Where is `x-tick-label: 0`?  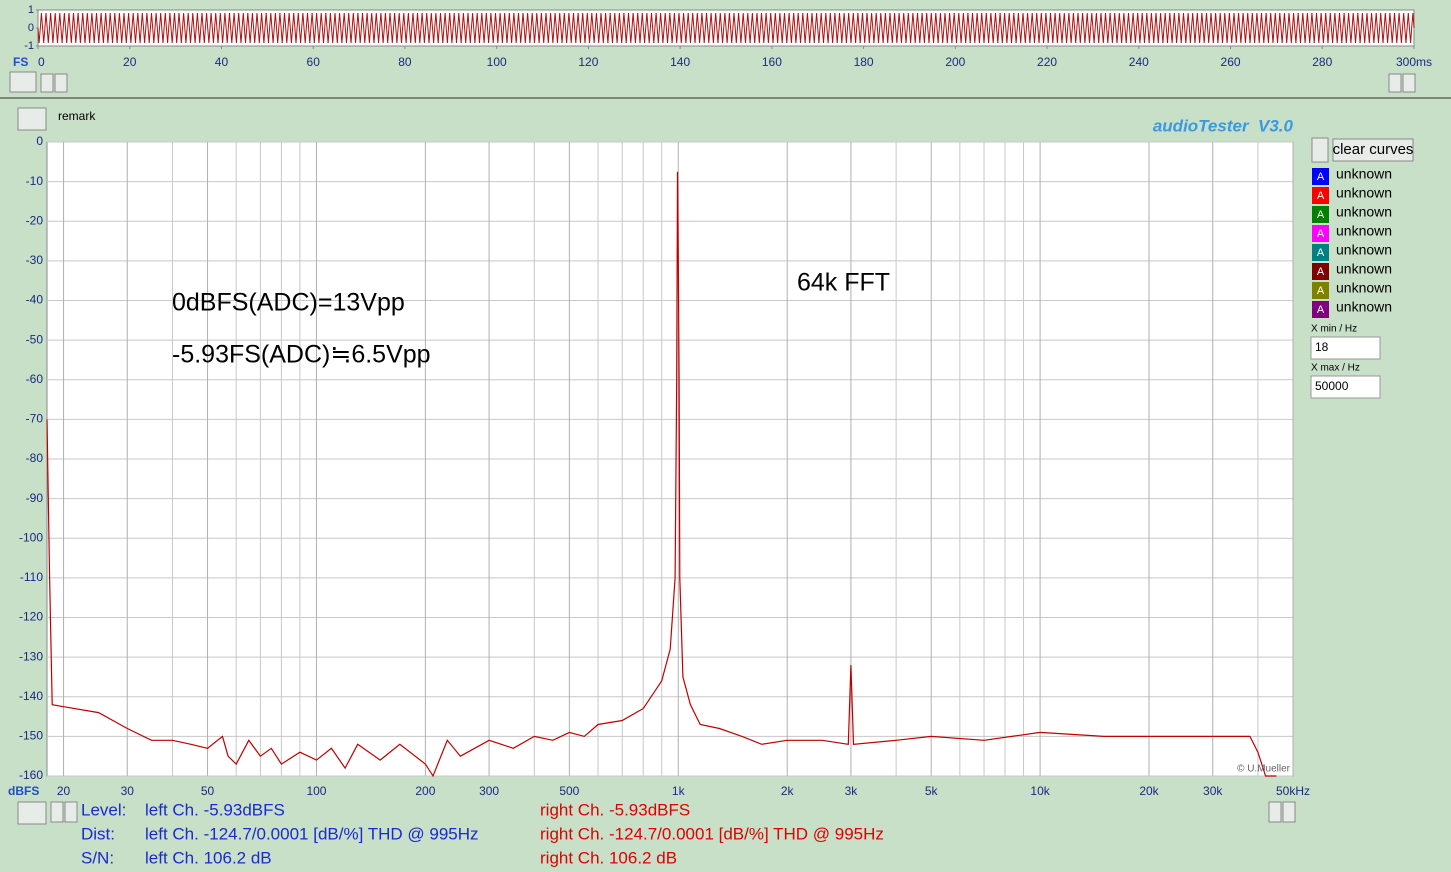 x-tick-label: 0 is located at coordinates (41, 62).